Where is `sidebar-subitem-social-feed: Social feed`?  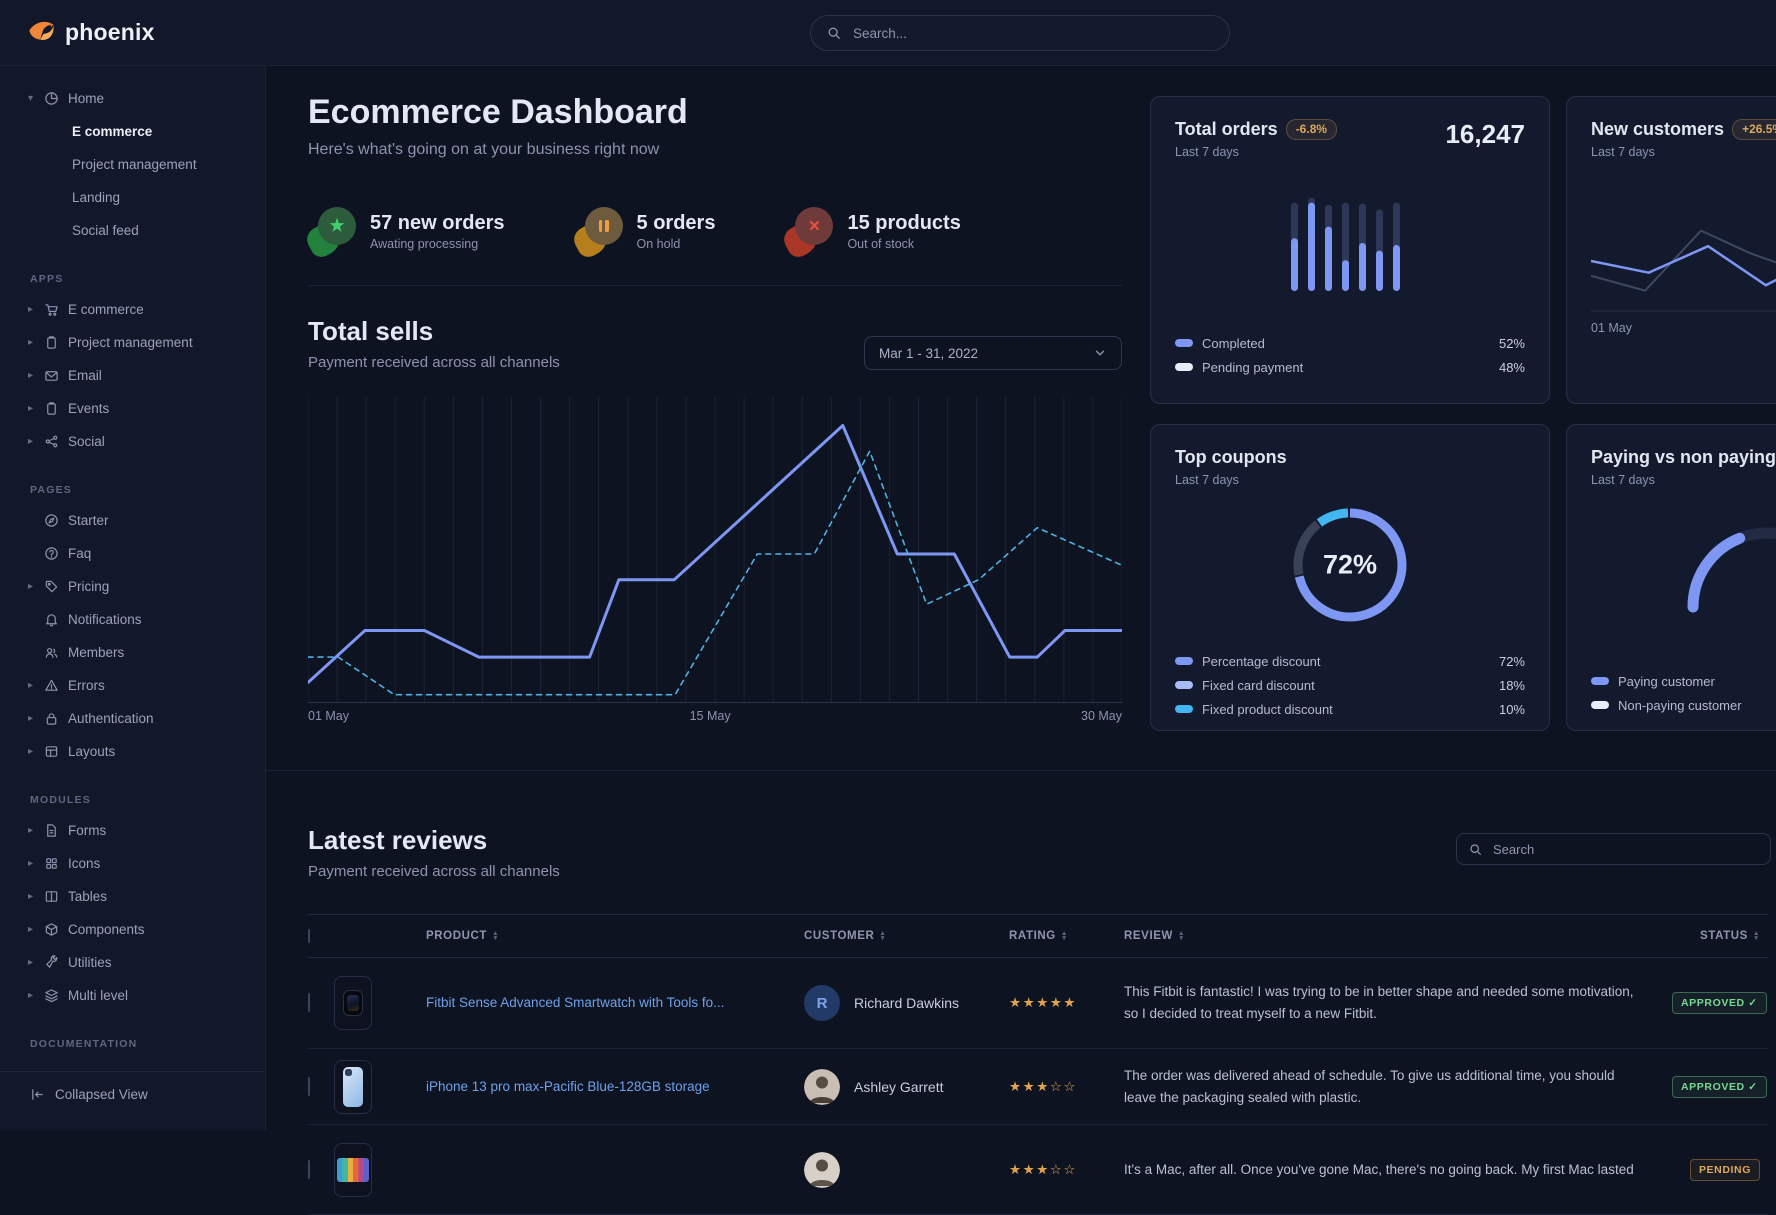 sidebar-subitem-social-feed: Social feed is located at coordinates (105, 230).